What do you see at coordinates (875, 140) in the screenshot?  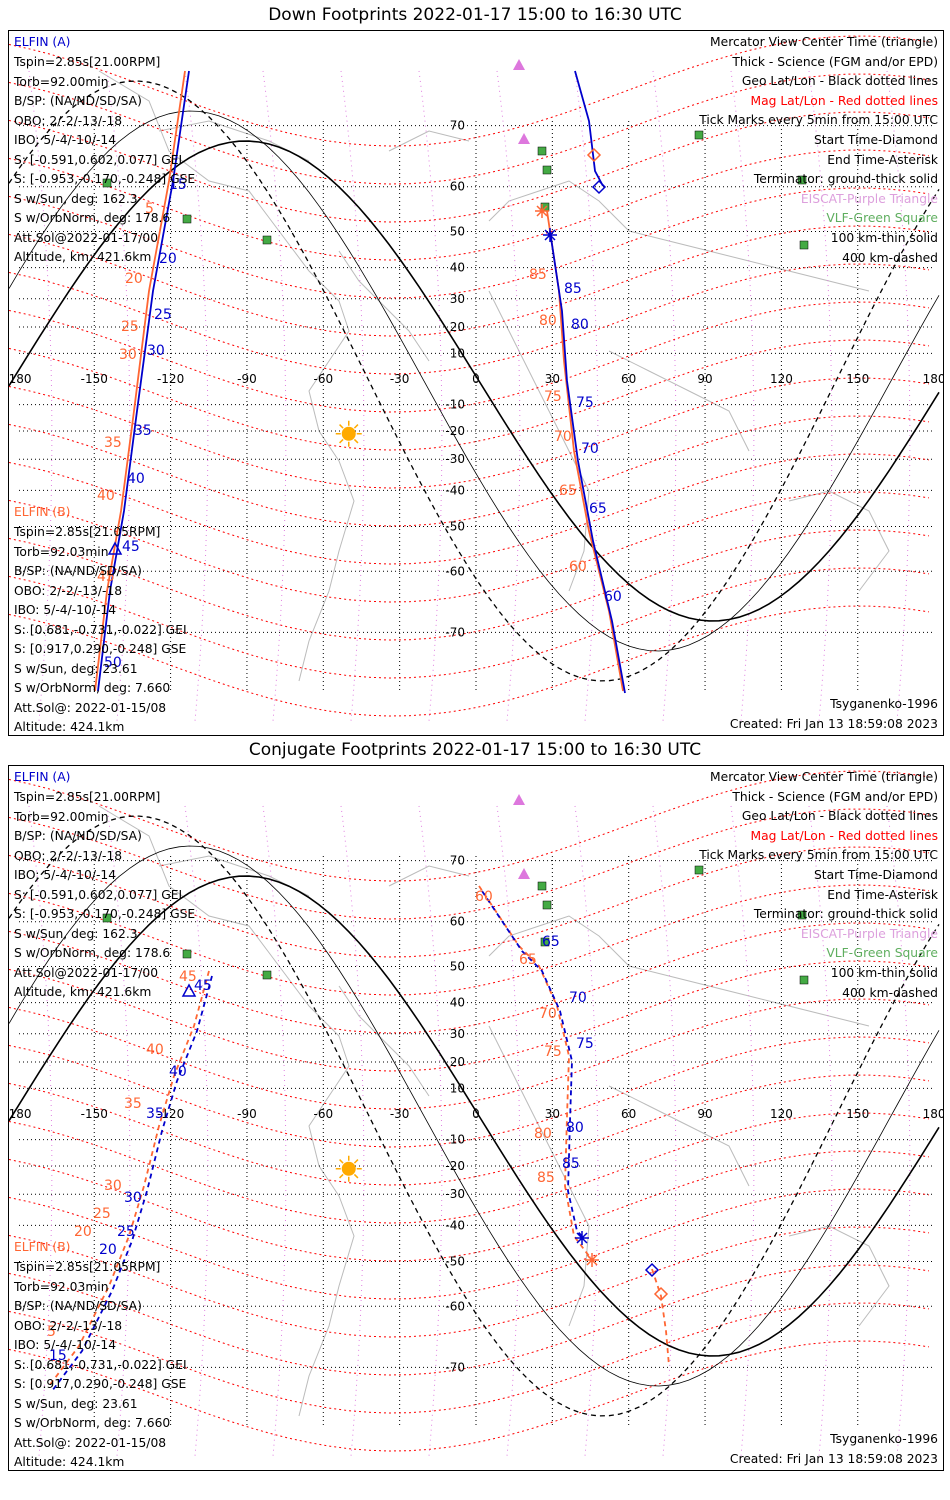 I see `legend-item: Start Time-Diamond` at bounding box center [875, 140].